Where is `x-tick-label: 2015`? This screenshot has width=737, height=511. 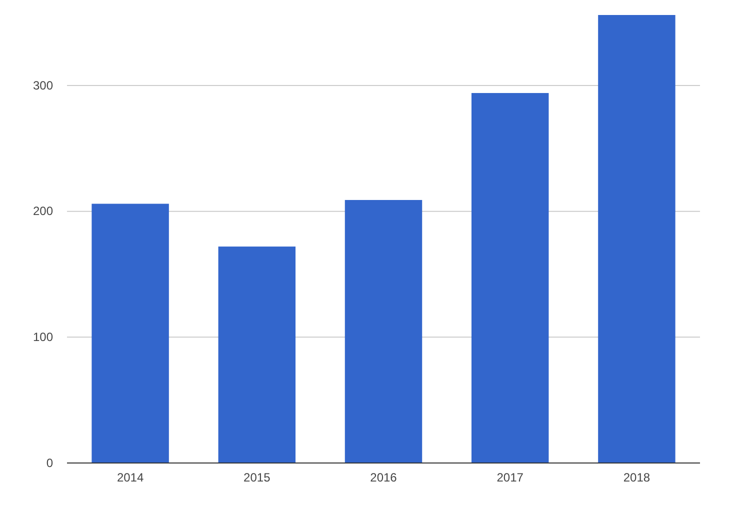 x-tick-label: 2015 is located at coordinates (257, 477).